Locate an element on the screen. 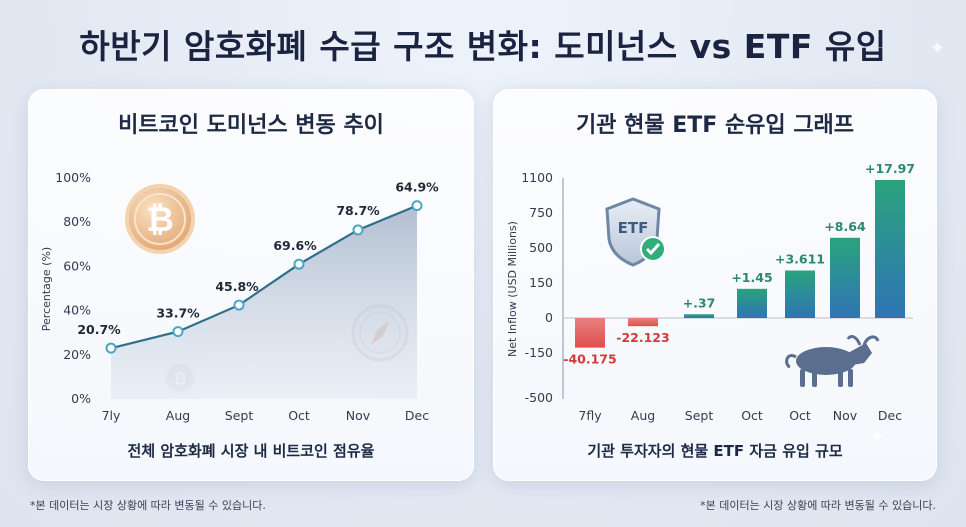 This screenshot has height=527, width=966. dominance-area is located at coordinates (264, 302).